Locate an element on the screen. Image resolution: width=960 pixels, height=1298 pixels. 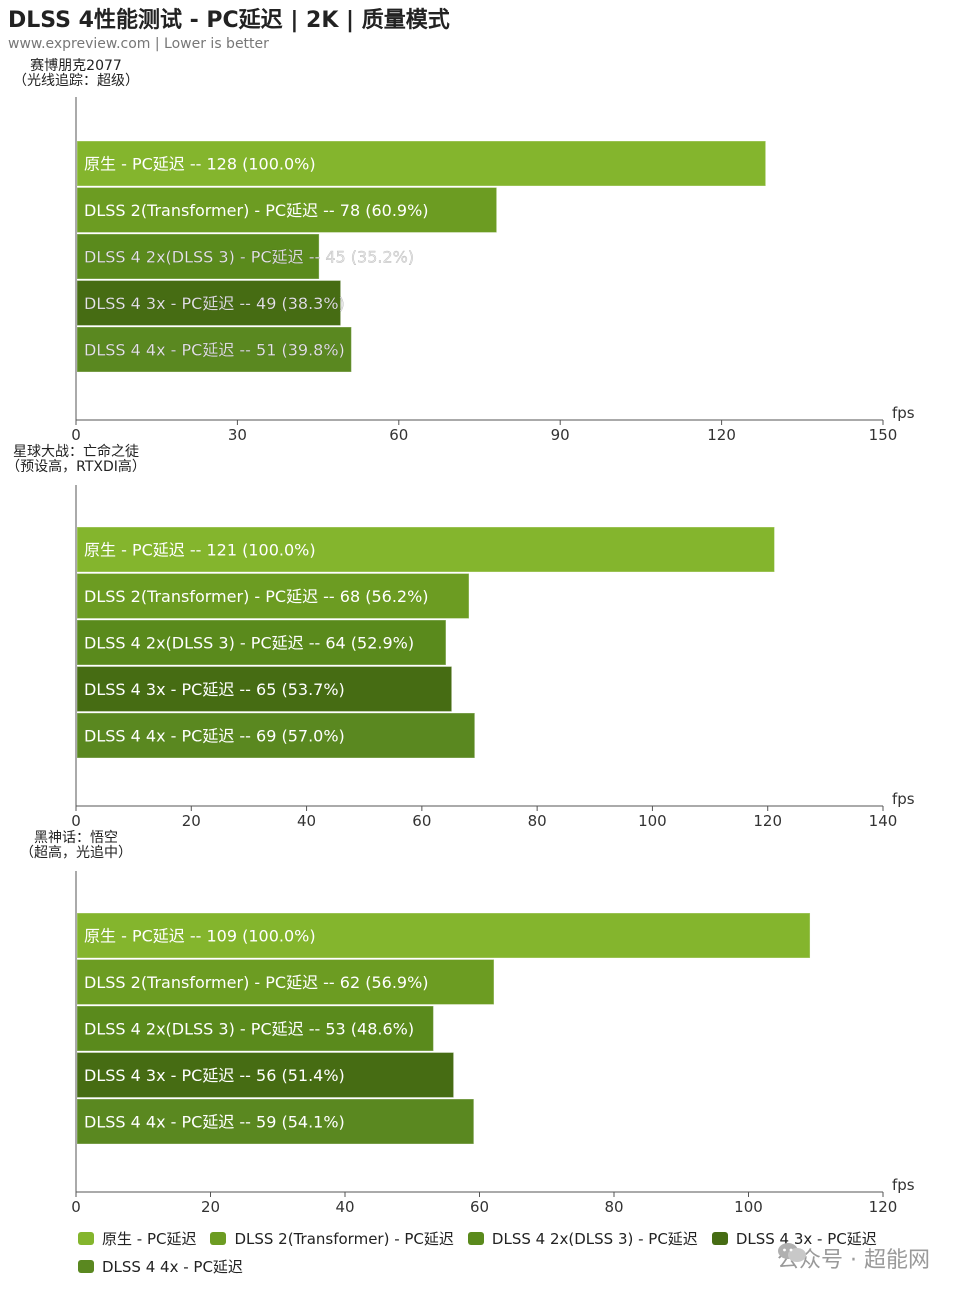
legend-item: DLSS 4 4x - PC延迟 is located at coordinates (160, 1266).